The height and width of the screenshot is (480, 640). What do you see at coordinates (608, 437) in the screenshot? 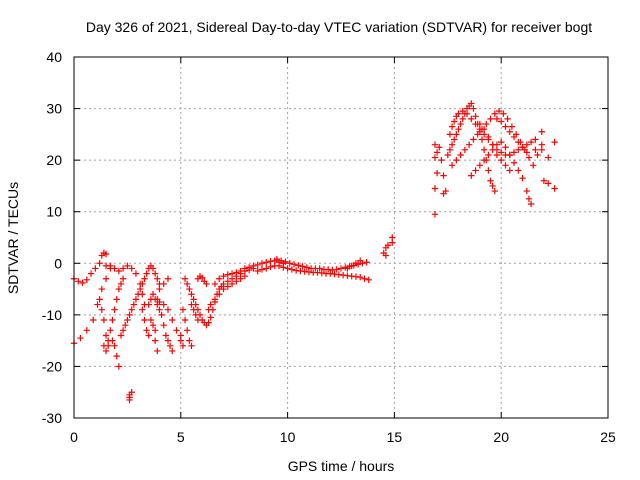
I see `x-tick-label: 25` at bounding box center [608, 437].